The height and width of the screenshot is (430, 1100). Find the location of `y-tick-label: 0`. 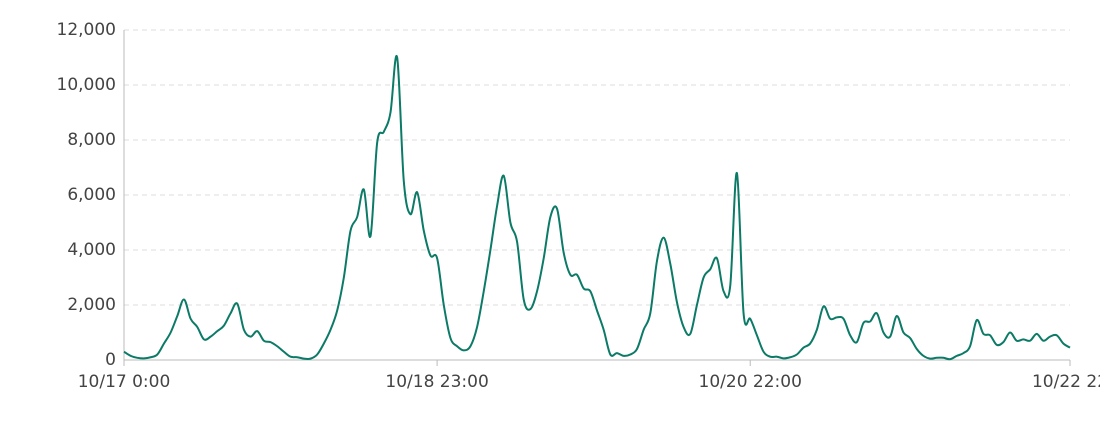

y-tick-label: 0 is located at coordinates (110, 360).